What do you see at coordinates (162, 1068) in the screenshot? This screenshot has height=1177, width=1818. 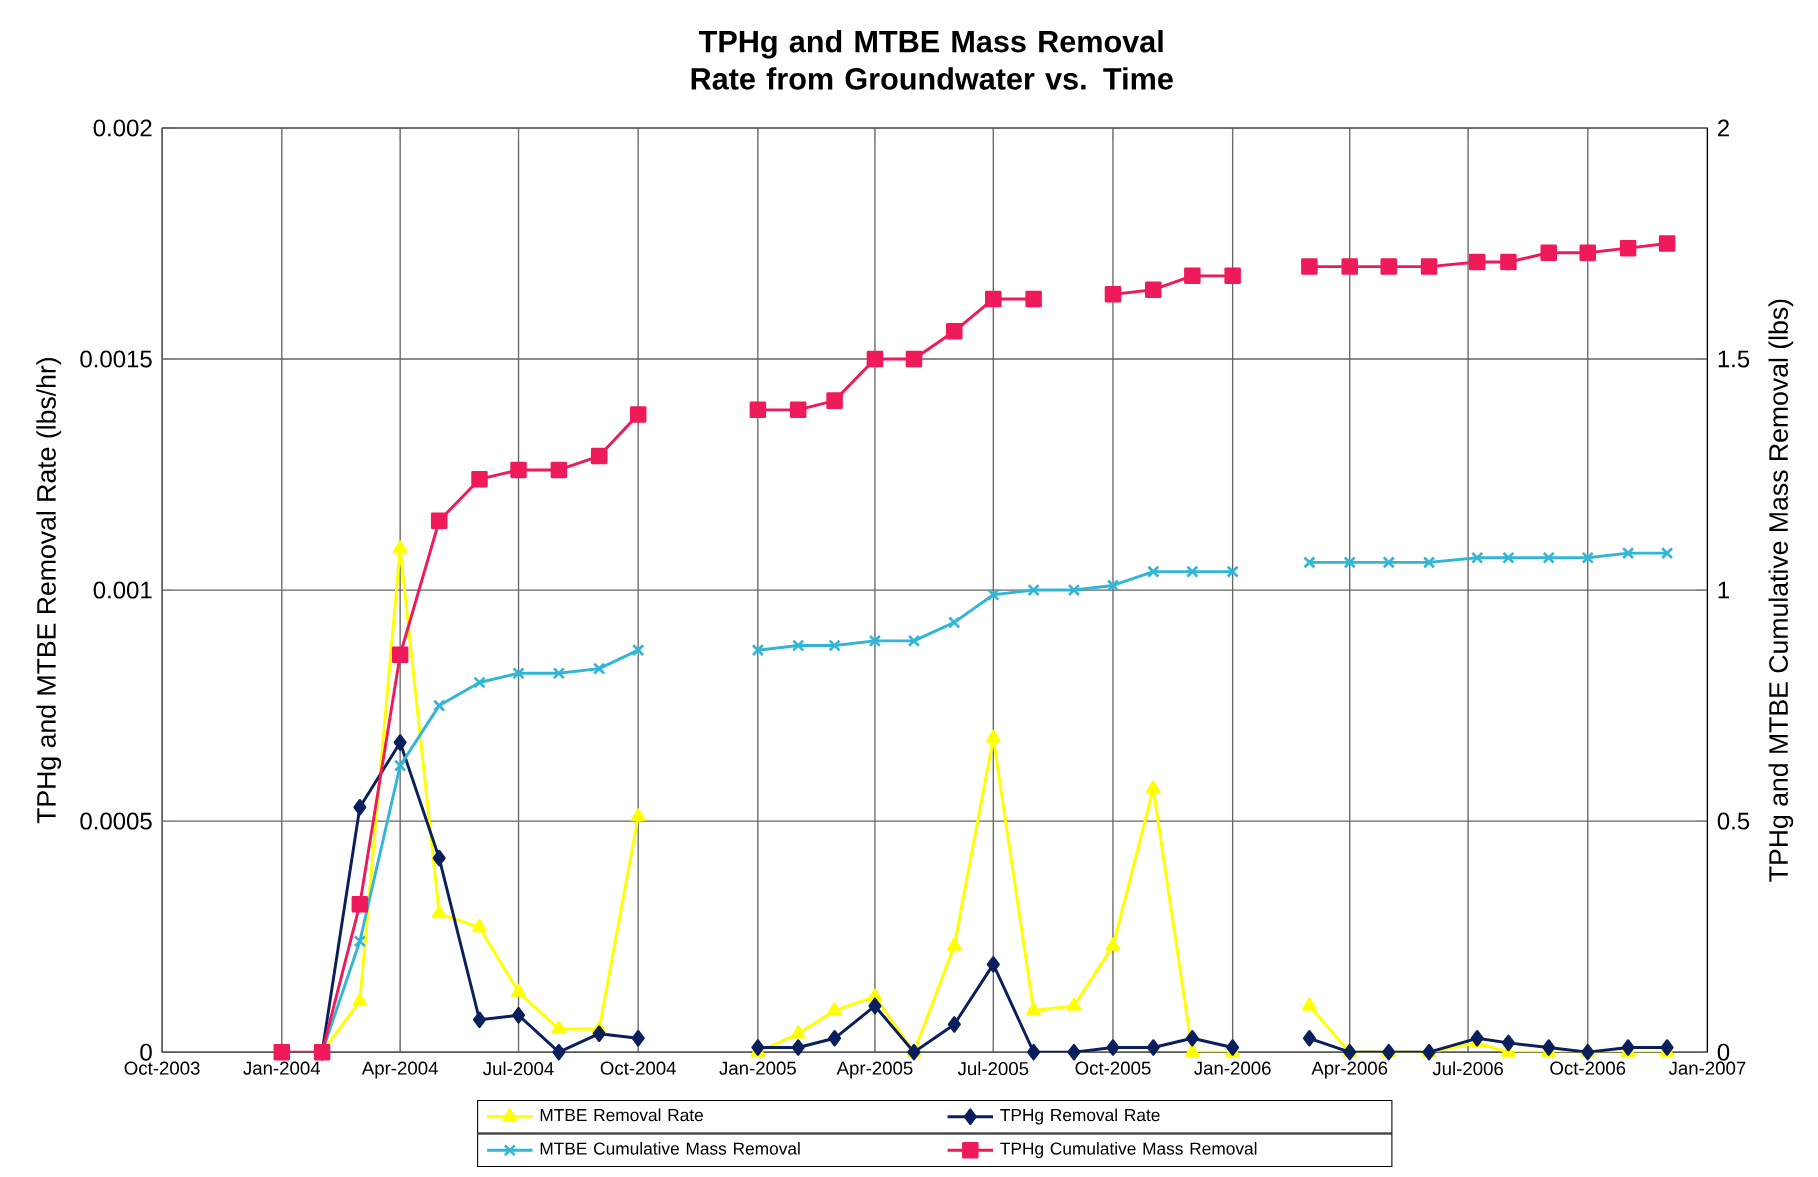 I see `x-tick-label: Oct-2003` at bounding box center [162, 1068].